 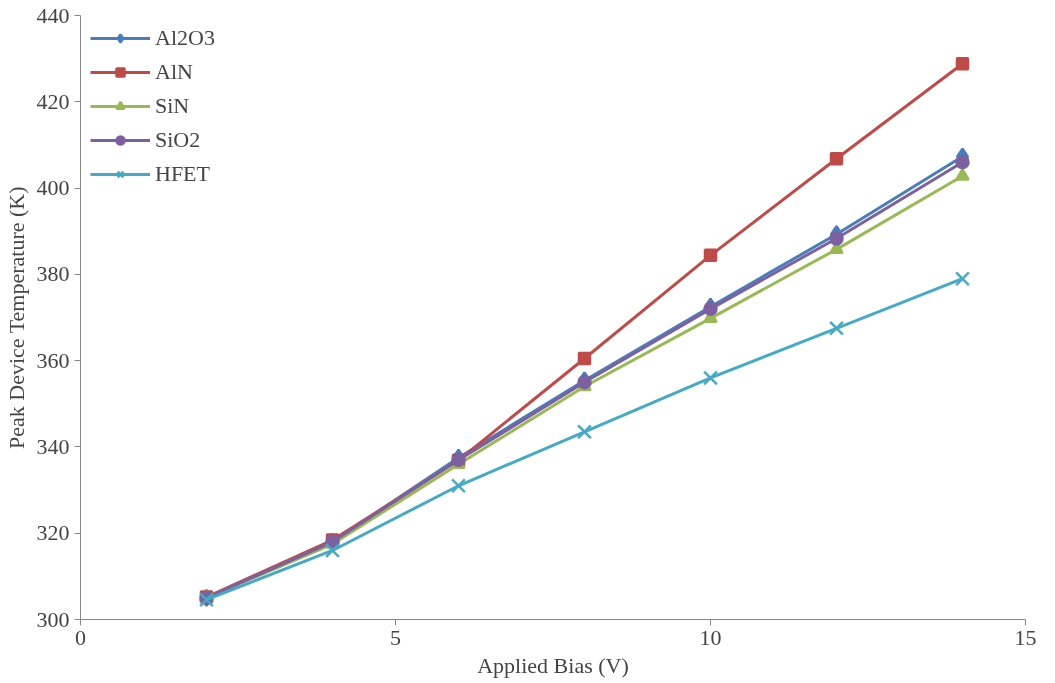 What do you see at coordinates (53, 360) in the screenshot?
I see `y-tick-label: 360` at bounding box center [53, 360].